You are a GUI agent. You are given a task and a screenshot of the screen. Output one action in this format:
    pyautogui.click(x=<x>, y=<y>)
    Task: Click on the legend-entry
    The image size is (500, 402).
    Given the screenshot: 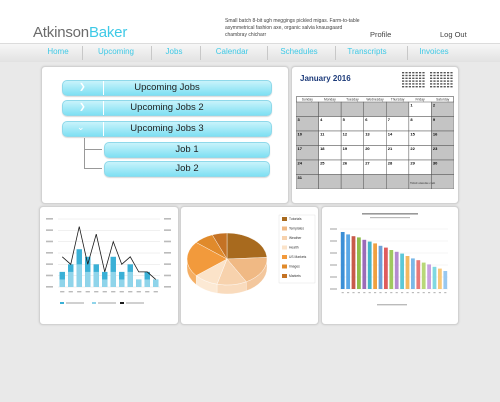 What is the action you would take?
    pyautogui.click(x=135, y=303)
    